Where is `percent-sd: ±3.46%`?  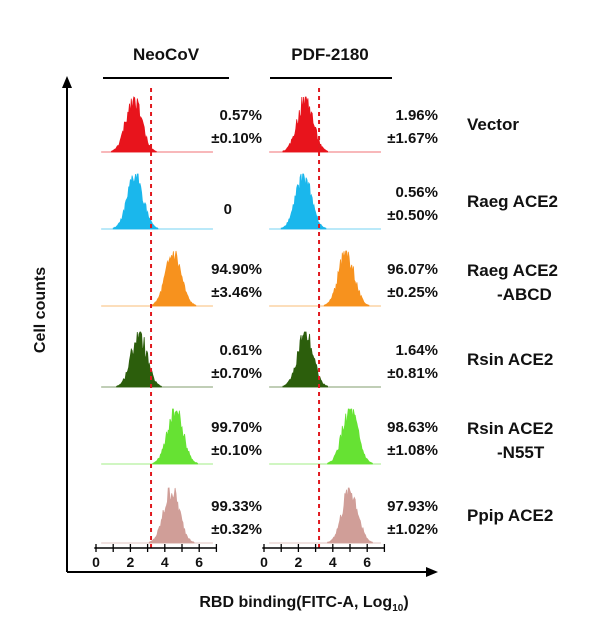
percent-sd: ±3.46% is located at coordinates (236, 292).